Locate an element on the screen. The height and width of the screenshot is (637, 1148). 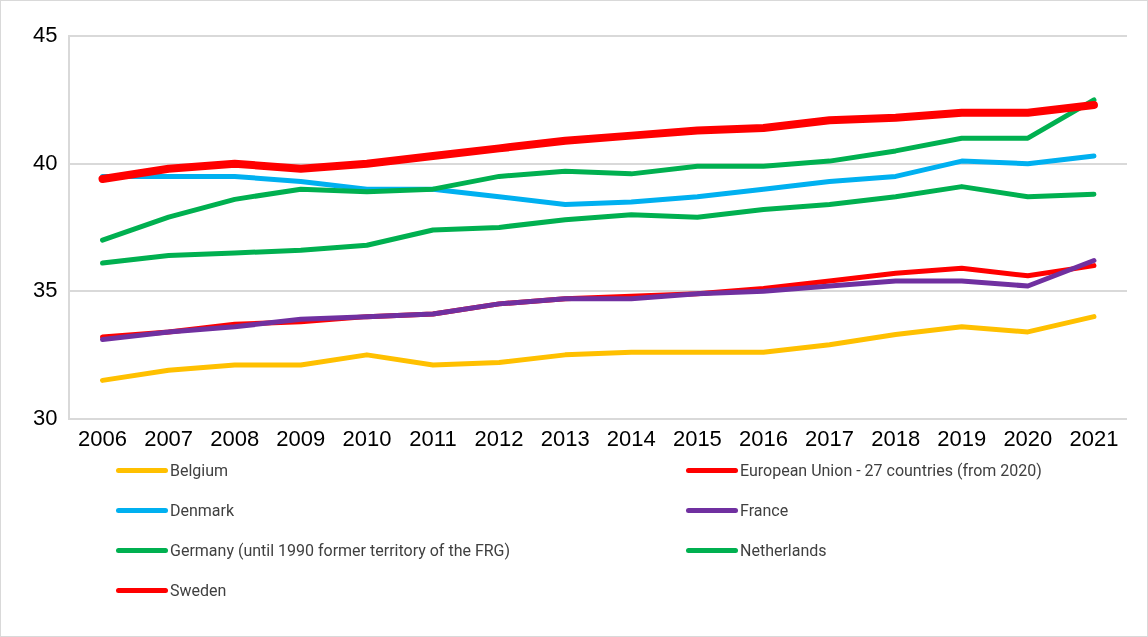
x-tick-label: 2007 is located at coordinates (169, 438).